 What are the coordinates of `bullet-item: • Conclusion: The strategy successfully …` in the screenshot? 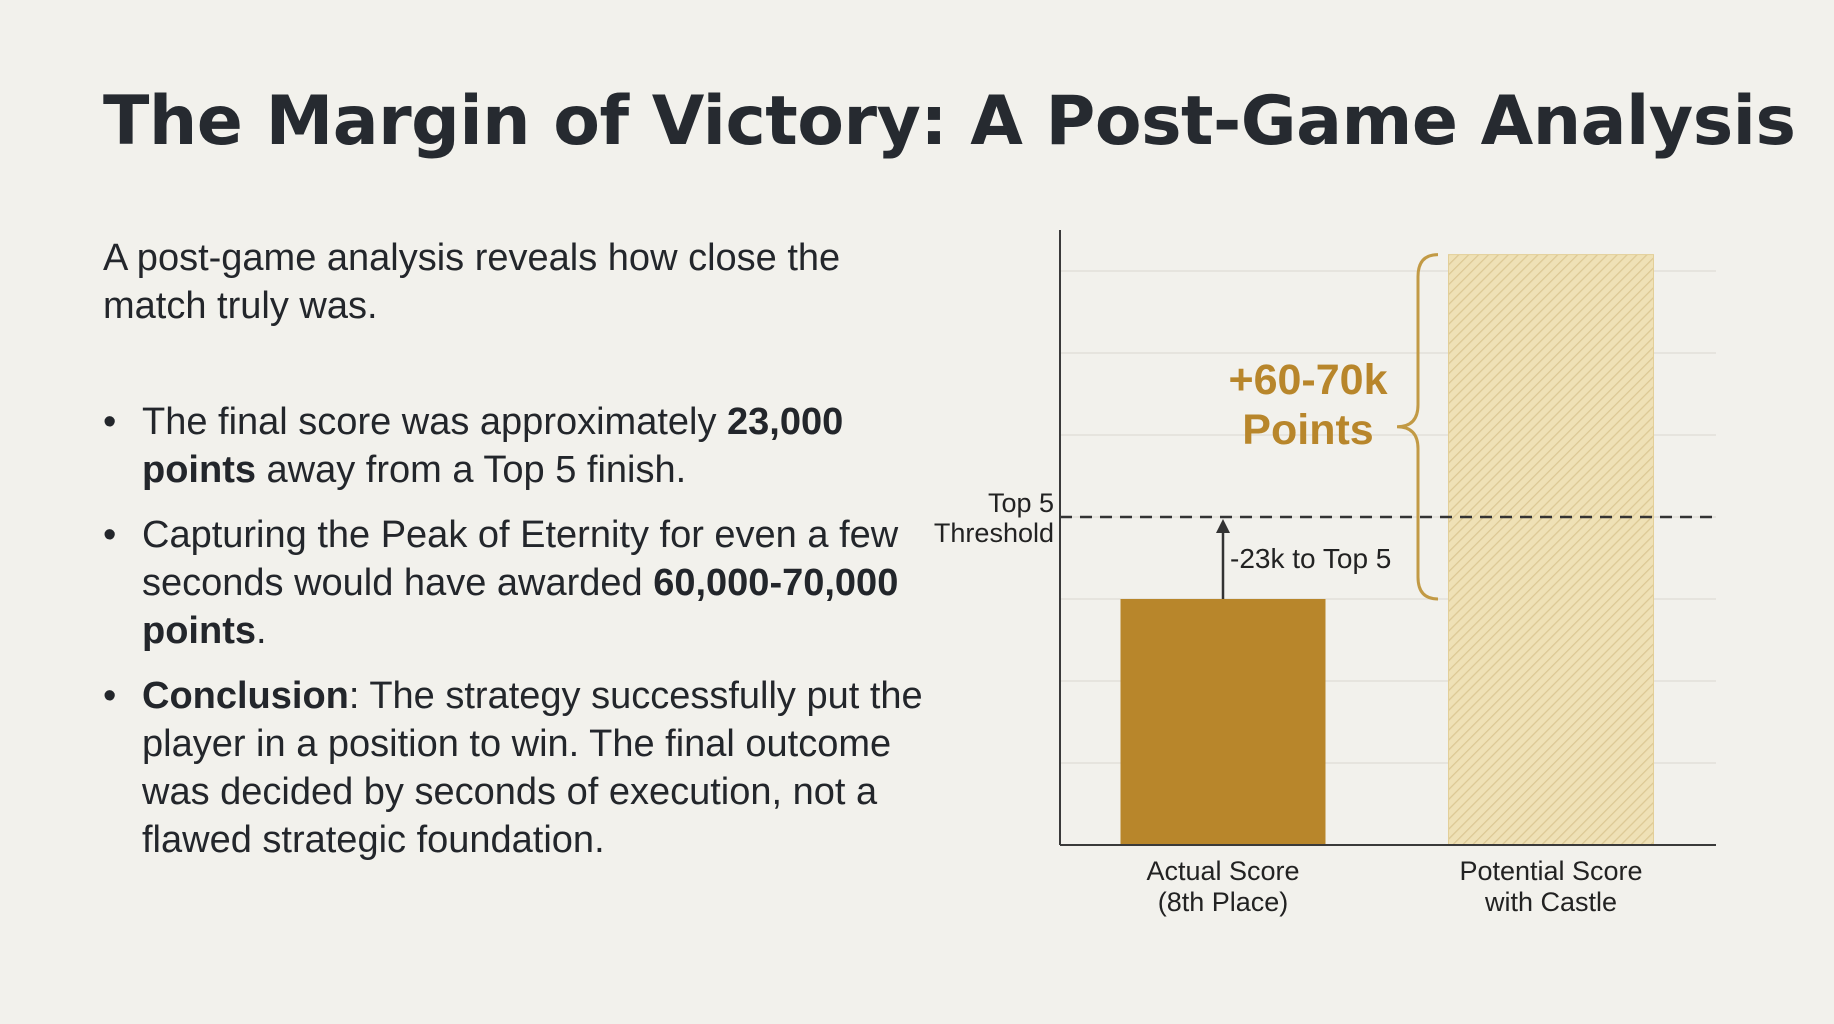 It's located at (513, 768).